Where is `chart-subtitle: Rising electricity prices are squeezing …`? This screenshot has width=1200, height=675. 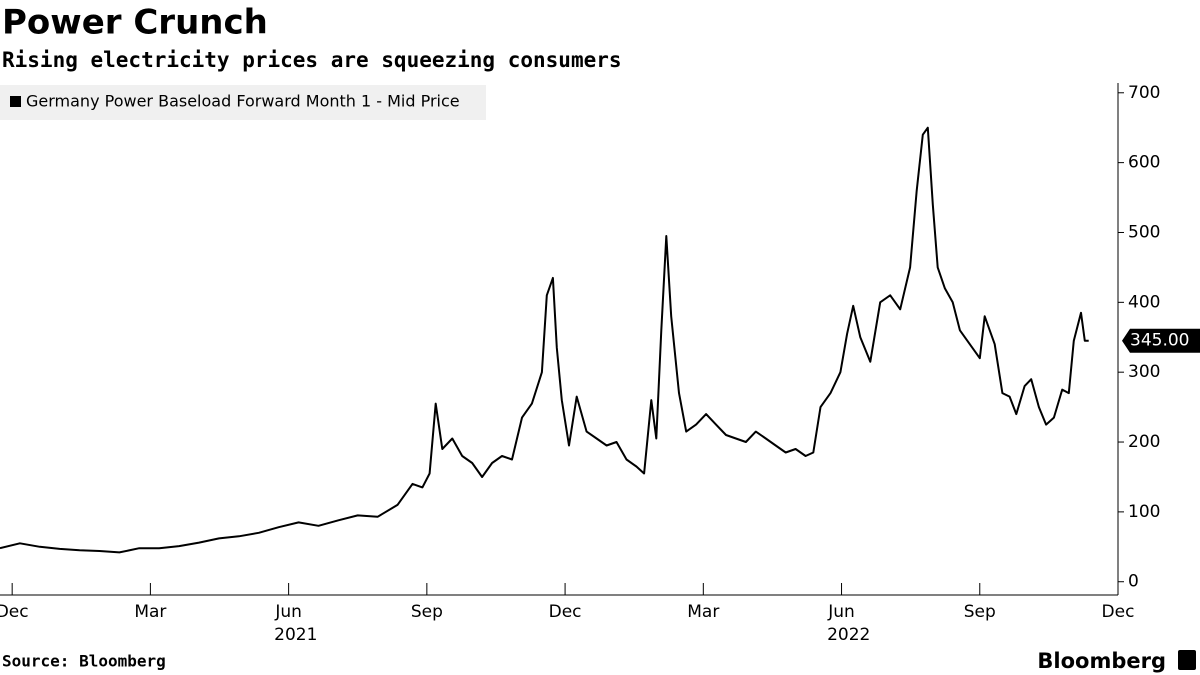
chart-subtitle: Rising electricity prices are squeezing … is located at coordinates (312, 60).